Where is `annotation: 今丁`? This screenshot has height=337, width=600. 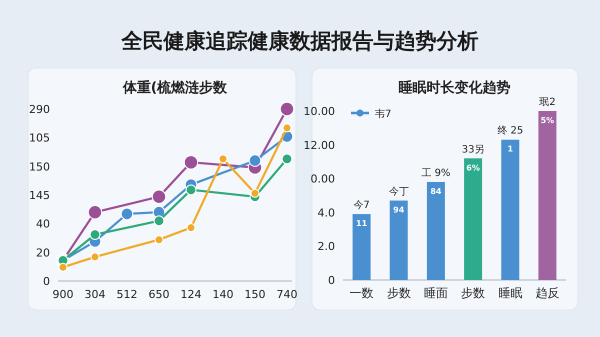
annotation: 今丁 is located at coordinates (398, 192).